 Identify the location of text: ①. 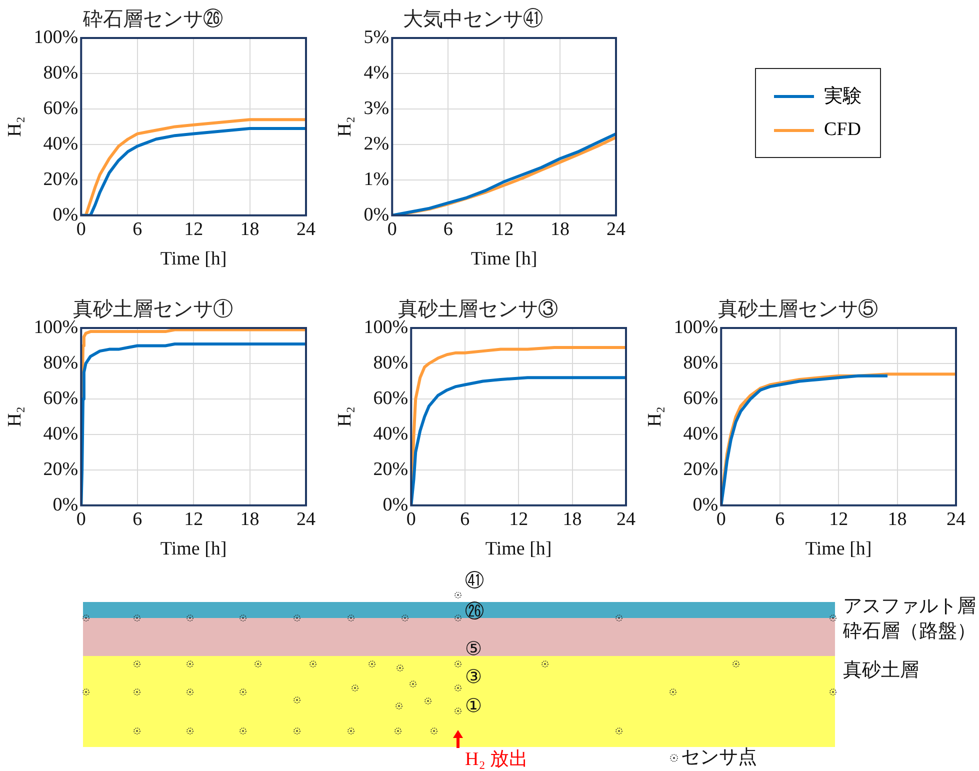
(473, 706).